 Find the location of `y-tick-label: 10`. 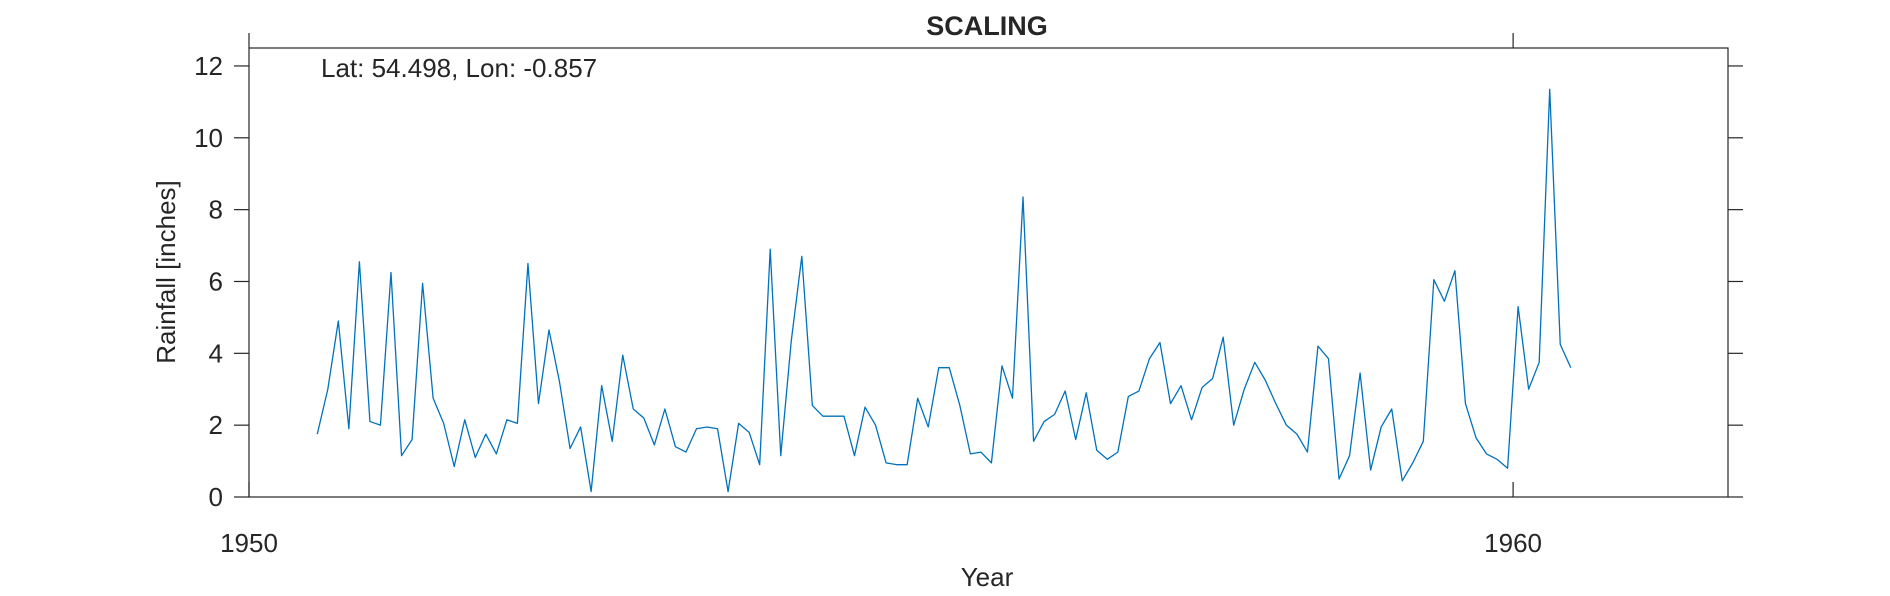

y-tick-label: 10 is located at coordinates (208, 138).